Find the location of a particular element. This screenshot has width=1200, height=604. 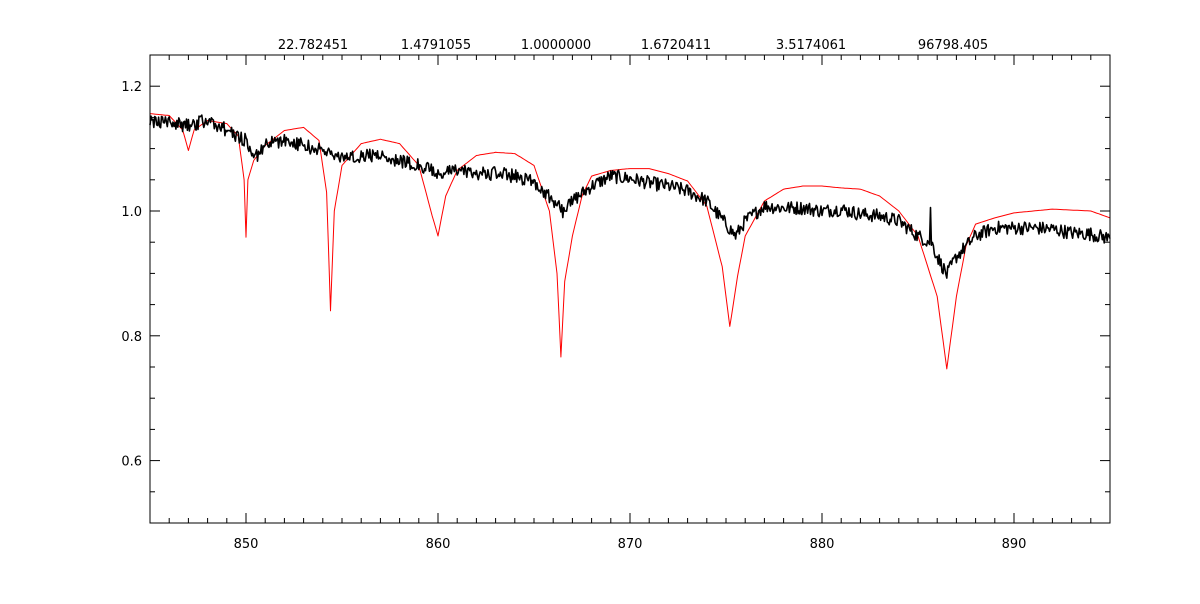

y-tick-label: 0.6 is located at coordinates (131, 462).